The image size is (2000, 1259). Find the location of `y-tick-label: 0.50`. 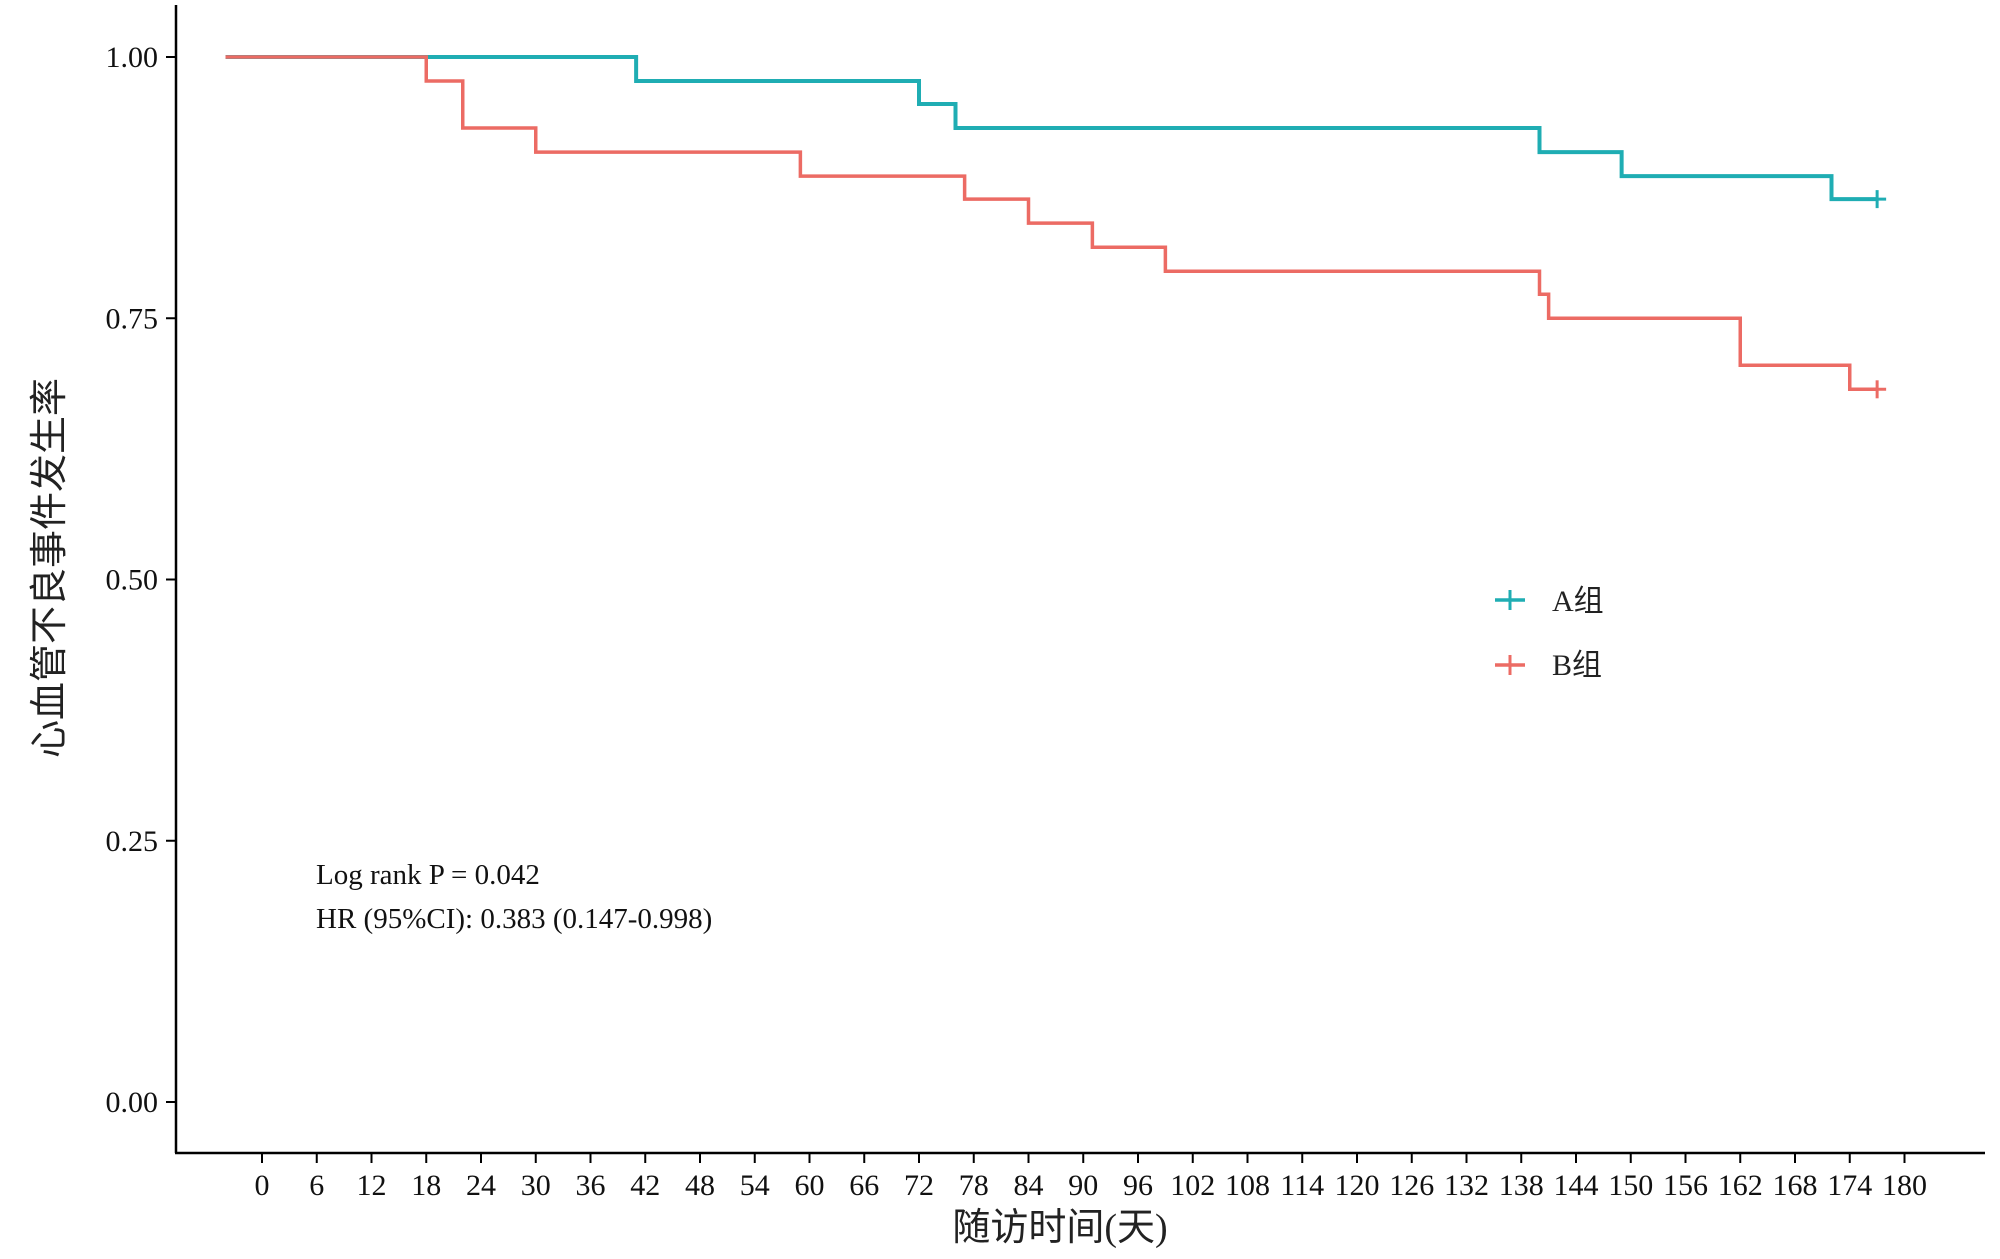

y-tick-label: 0.50 is located at coordinates (132, 580).